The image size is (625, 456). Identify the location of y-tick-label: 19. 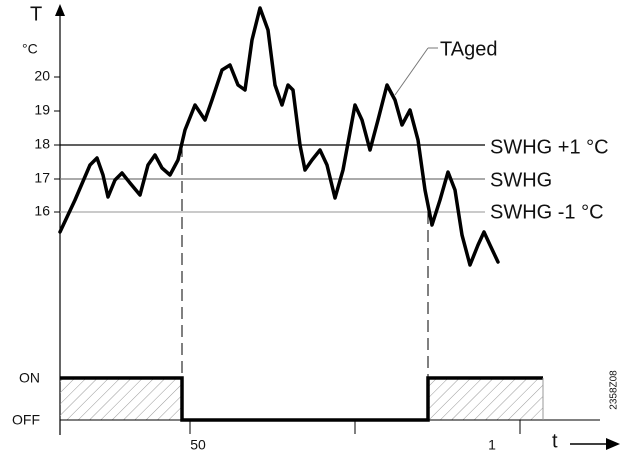
(42, 110).